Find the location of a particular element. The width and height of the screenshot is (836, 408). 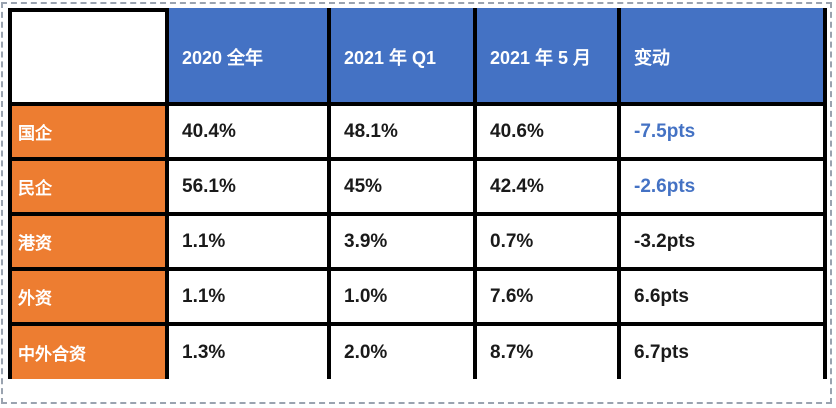

cell-hk-2021q1: 3.9% is located at coordinates (402, 241).